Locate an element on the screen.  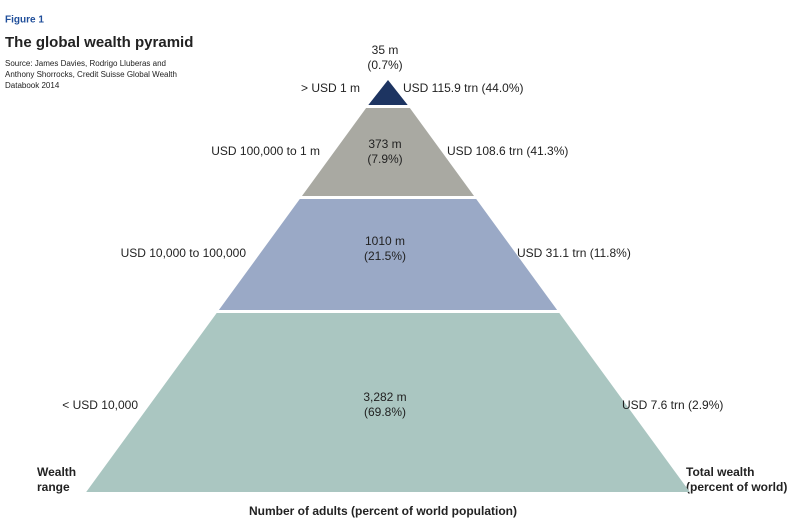
tier-range: USD 100,000 to 1 m is located at coordinates (265, 151).